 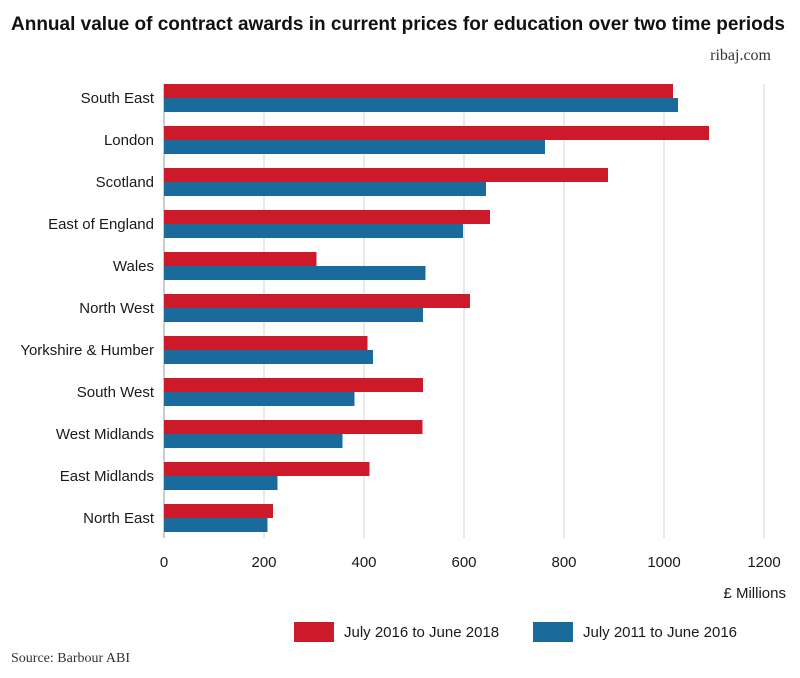 What do you see at coordinates (763, 562) in the screenshot?
I see `x-tick-label-1200: 1200` at bounding box center [763, 562].